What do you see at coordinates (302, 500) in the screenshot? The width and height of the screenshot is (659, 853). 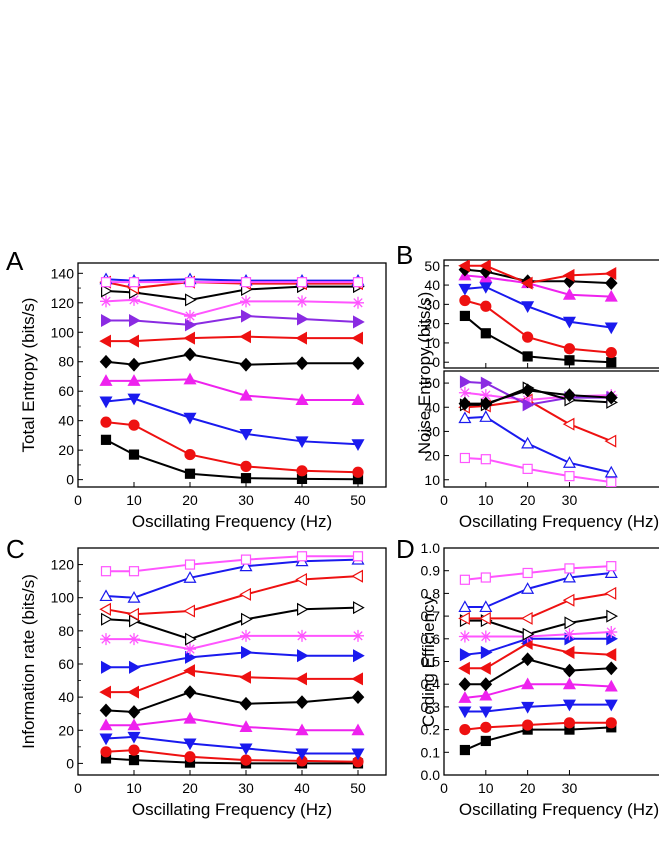 I see `x-tick-label: 40` at bounding box center [302, 500].